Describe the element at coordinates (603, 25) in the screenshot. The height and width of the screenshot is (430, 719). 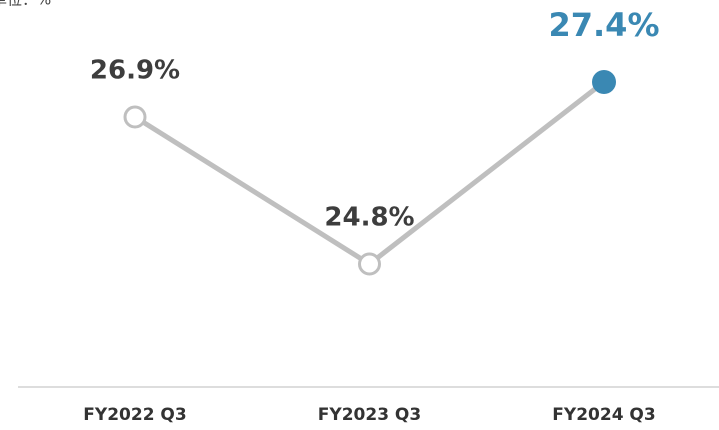
I see `value-label: 27.4%` at that location.